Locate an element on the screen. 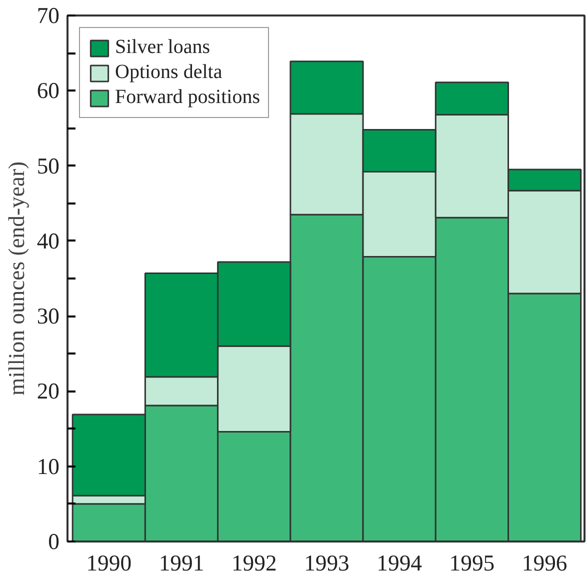 This screenshot has width=588, height=575. x-tick-label: 1996 is located at coordinates (545, 562).